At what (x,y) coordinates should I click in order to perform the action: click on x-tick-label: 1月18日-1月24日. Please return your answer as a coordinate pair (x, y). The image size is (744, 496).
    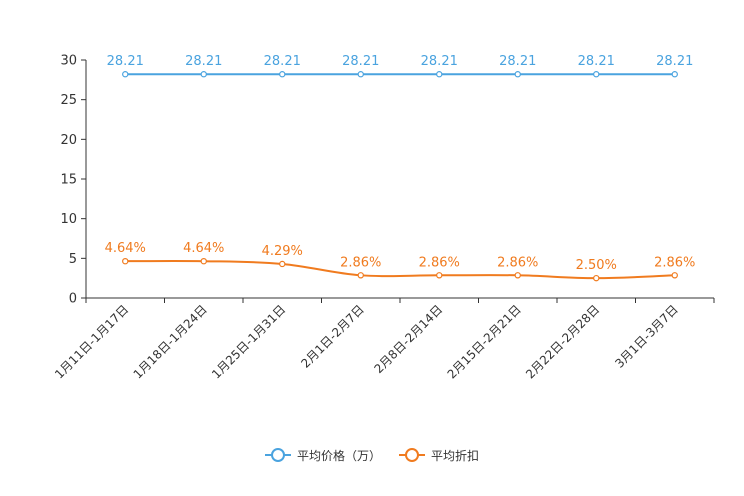
    Looking at the image, I should click on (170, 341).